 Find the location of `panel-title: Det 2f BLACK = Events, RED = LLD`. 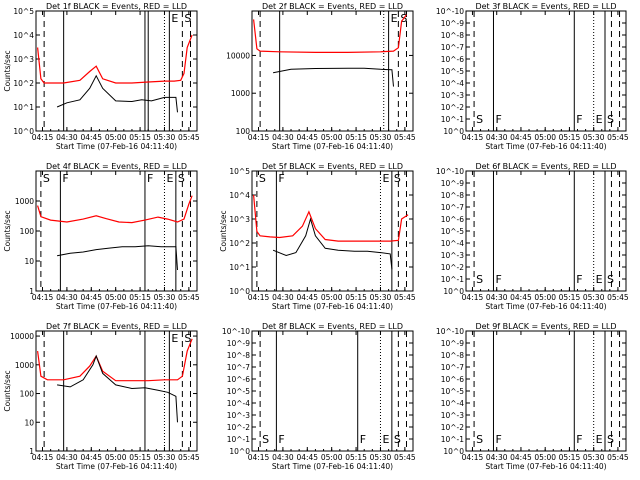

panel-title: Det 2f BLACK = Events, RED = LLD is located at coordinates (332, 6).